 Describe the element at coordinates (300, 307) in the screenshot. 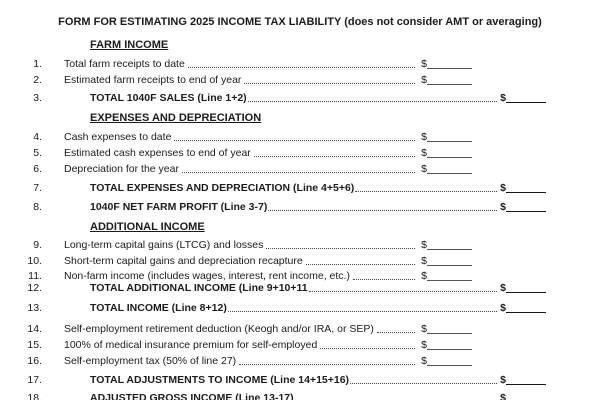

I see `form-line-13: 13. TOTAL INCOME (Line 8+12) $` at that location.